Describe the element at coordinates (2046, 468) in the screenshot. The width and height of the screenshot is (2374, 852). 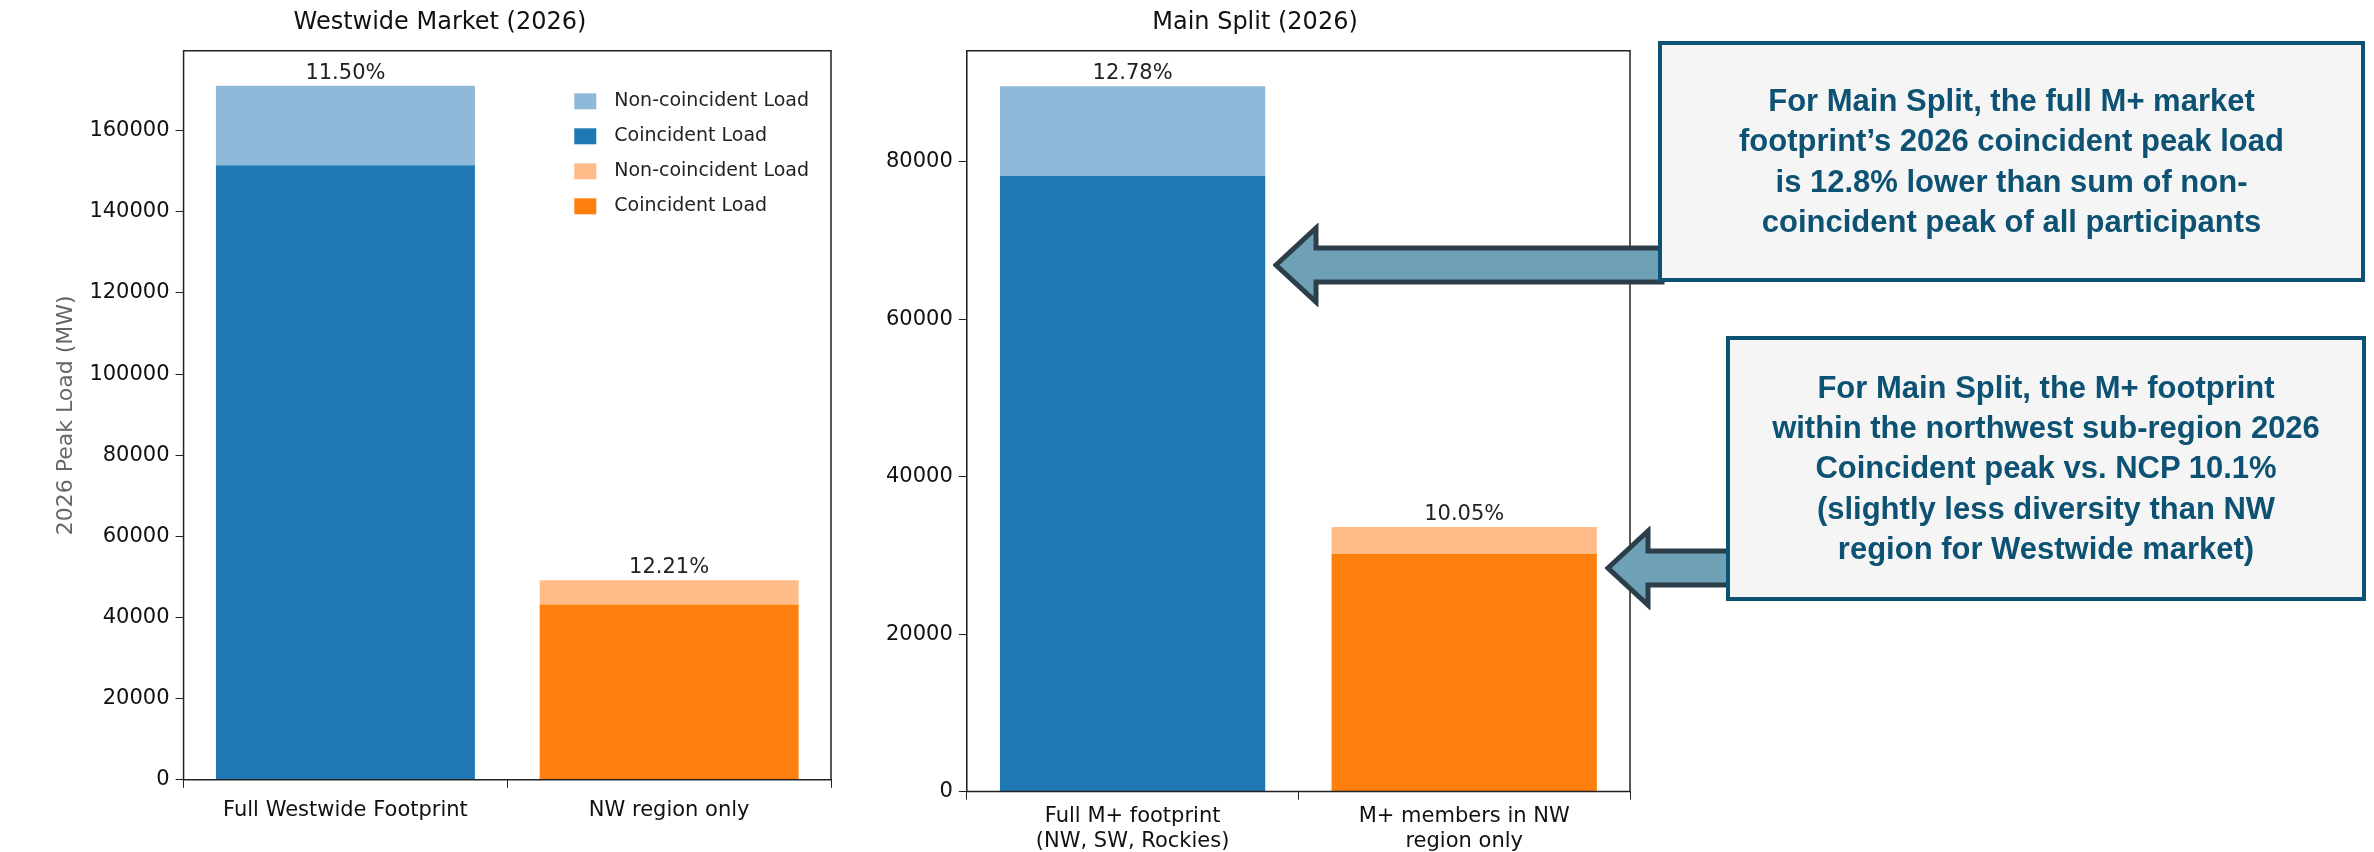
I see `text: For Main Split, the M+ footprint within the northwest sub-region 2026 Coincident peak vs. NCP 10.1% (slightly less diversity than NW region for Westwide market)` at that location.